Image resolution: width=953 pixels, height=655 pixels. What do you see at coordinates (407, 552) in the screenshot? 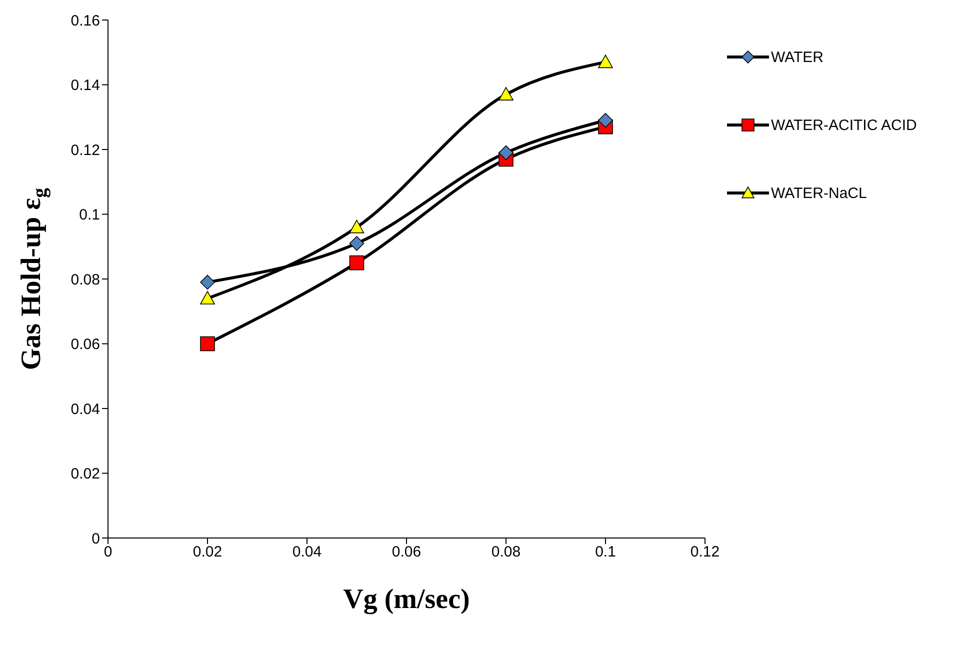
I see `x-tick-label: 0.06` at bounding box center [407, 552].